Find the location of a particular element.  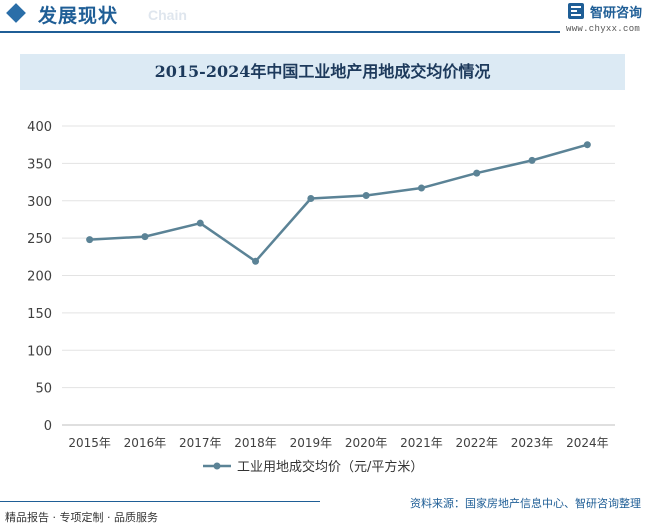

section-subtitle: Chain is located at coordinates (167, 15).